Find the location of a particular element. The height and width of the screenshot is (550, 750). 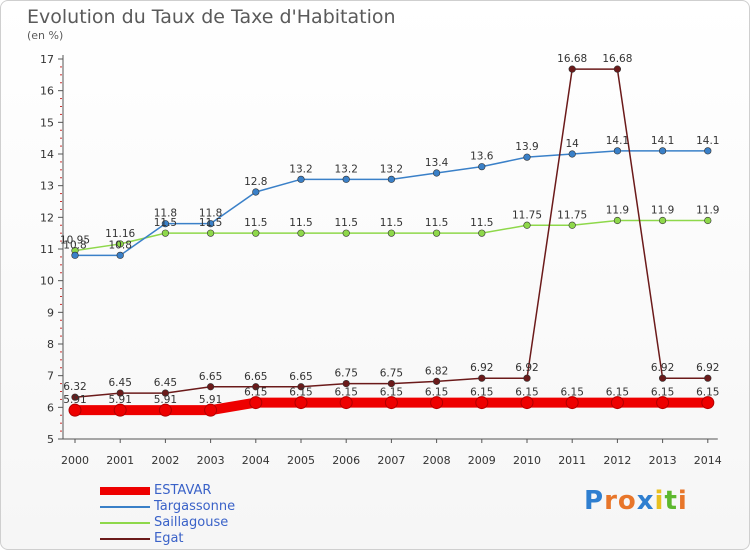

y-tick-label: 15 is located at coordinates (47, 122).